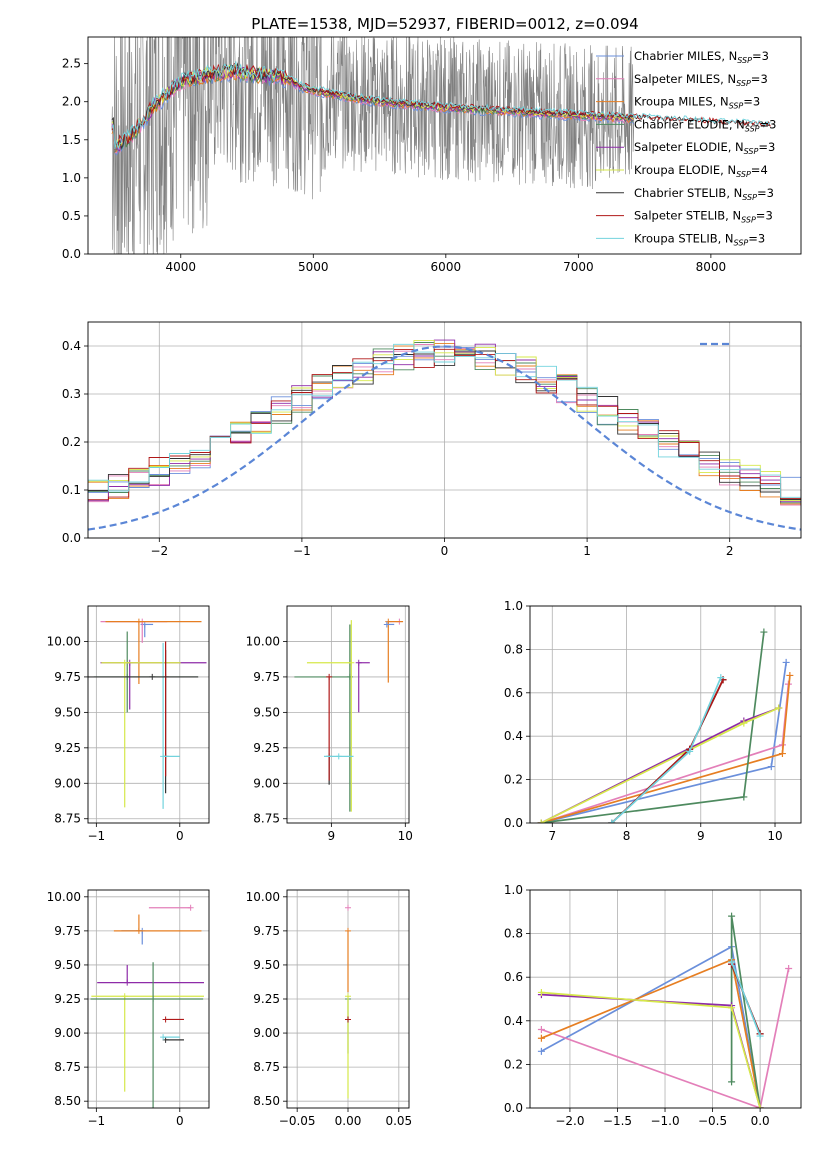 This screenshot has height=1170, width=819. I want to click on y-tick-label: 0.1, so click(71, 490).